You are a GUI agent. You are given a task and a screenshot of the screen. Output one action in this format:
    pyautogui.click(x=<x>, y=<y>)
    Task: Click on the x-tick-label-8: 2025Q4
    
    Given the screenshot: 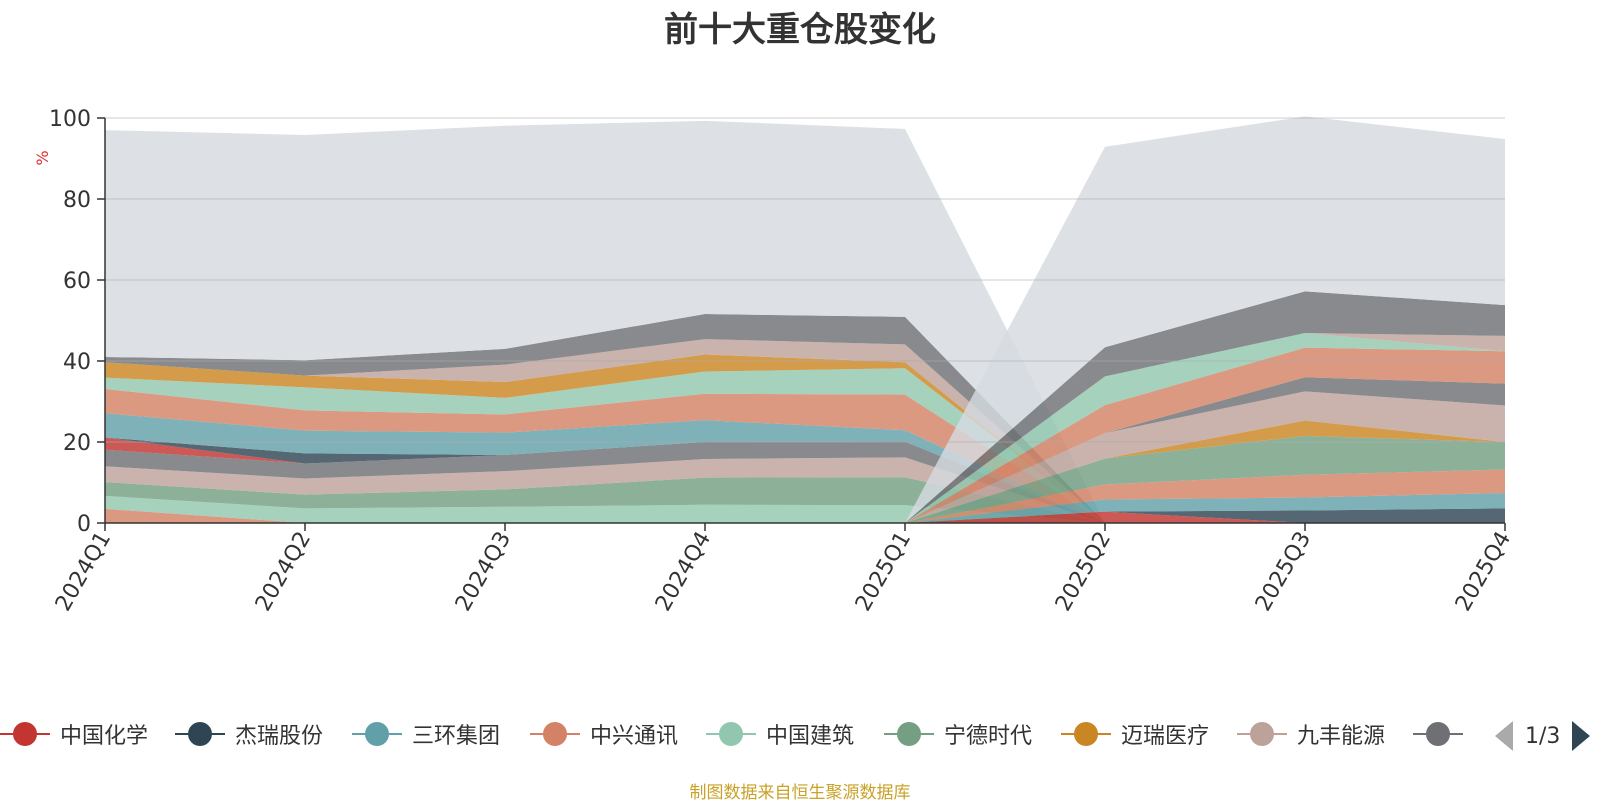 What is the action you would take?
    pyautogui.click(x=1483, y=572)
    